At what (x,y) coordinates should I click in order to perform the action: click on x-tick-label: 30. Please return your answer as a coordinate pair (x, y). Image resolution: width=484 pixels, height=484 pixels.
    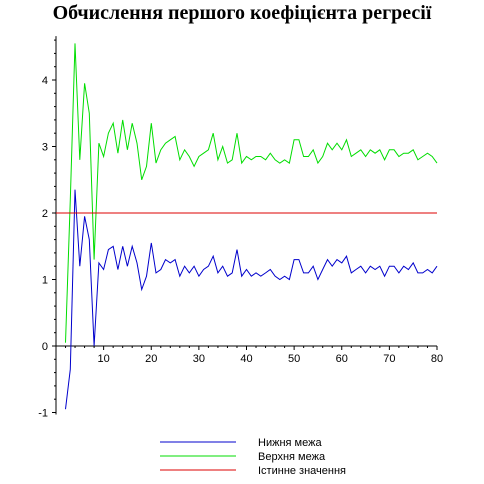
    Looking at the image, I should click on (199, 359).